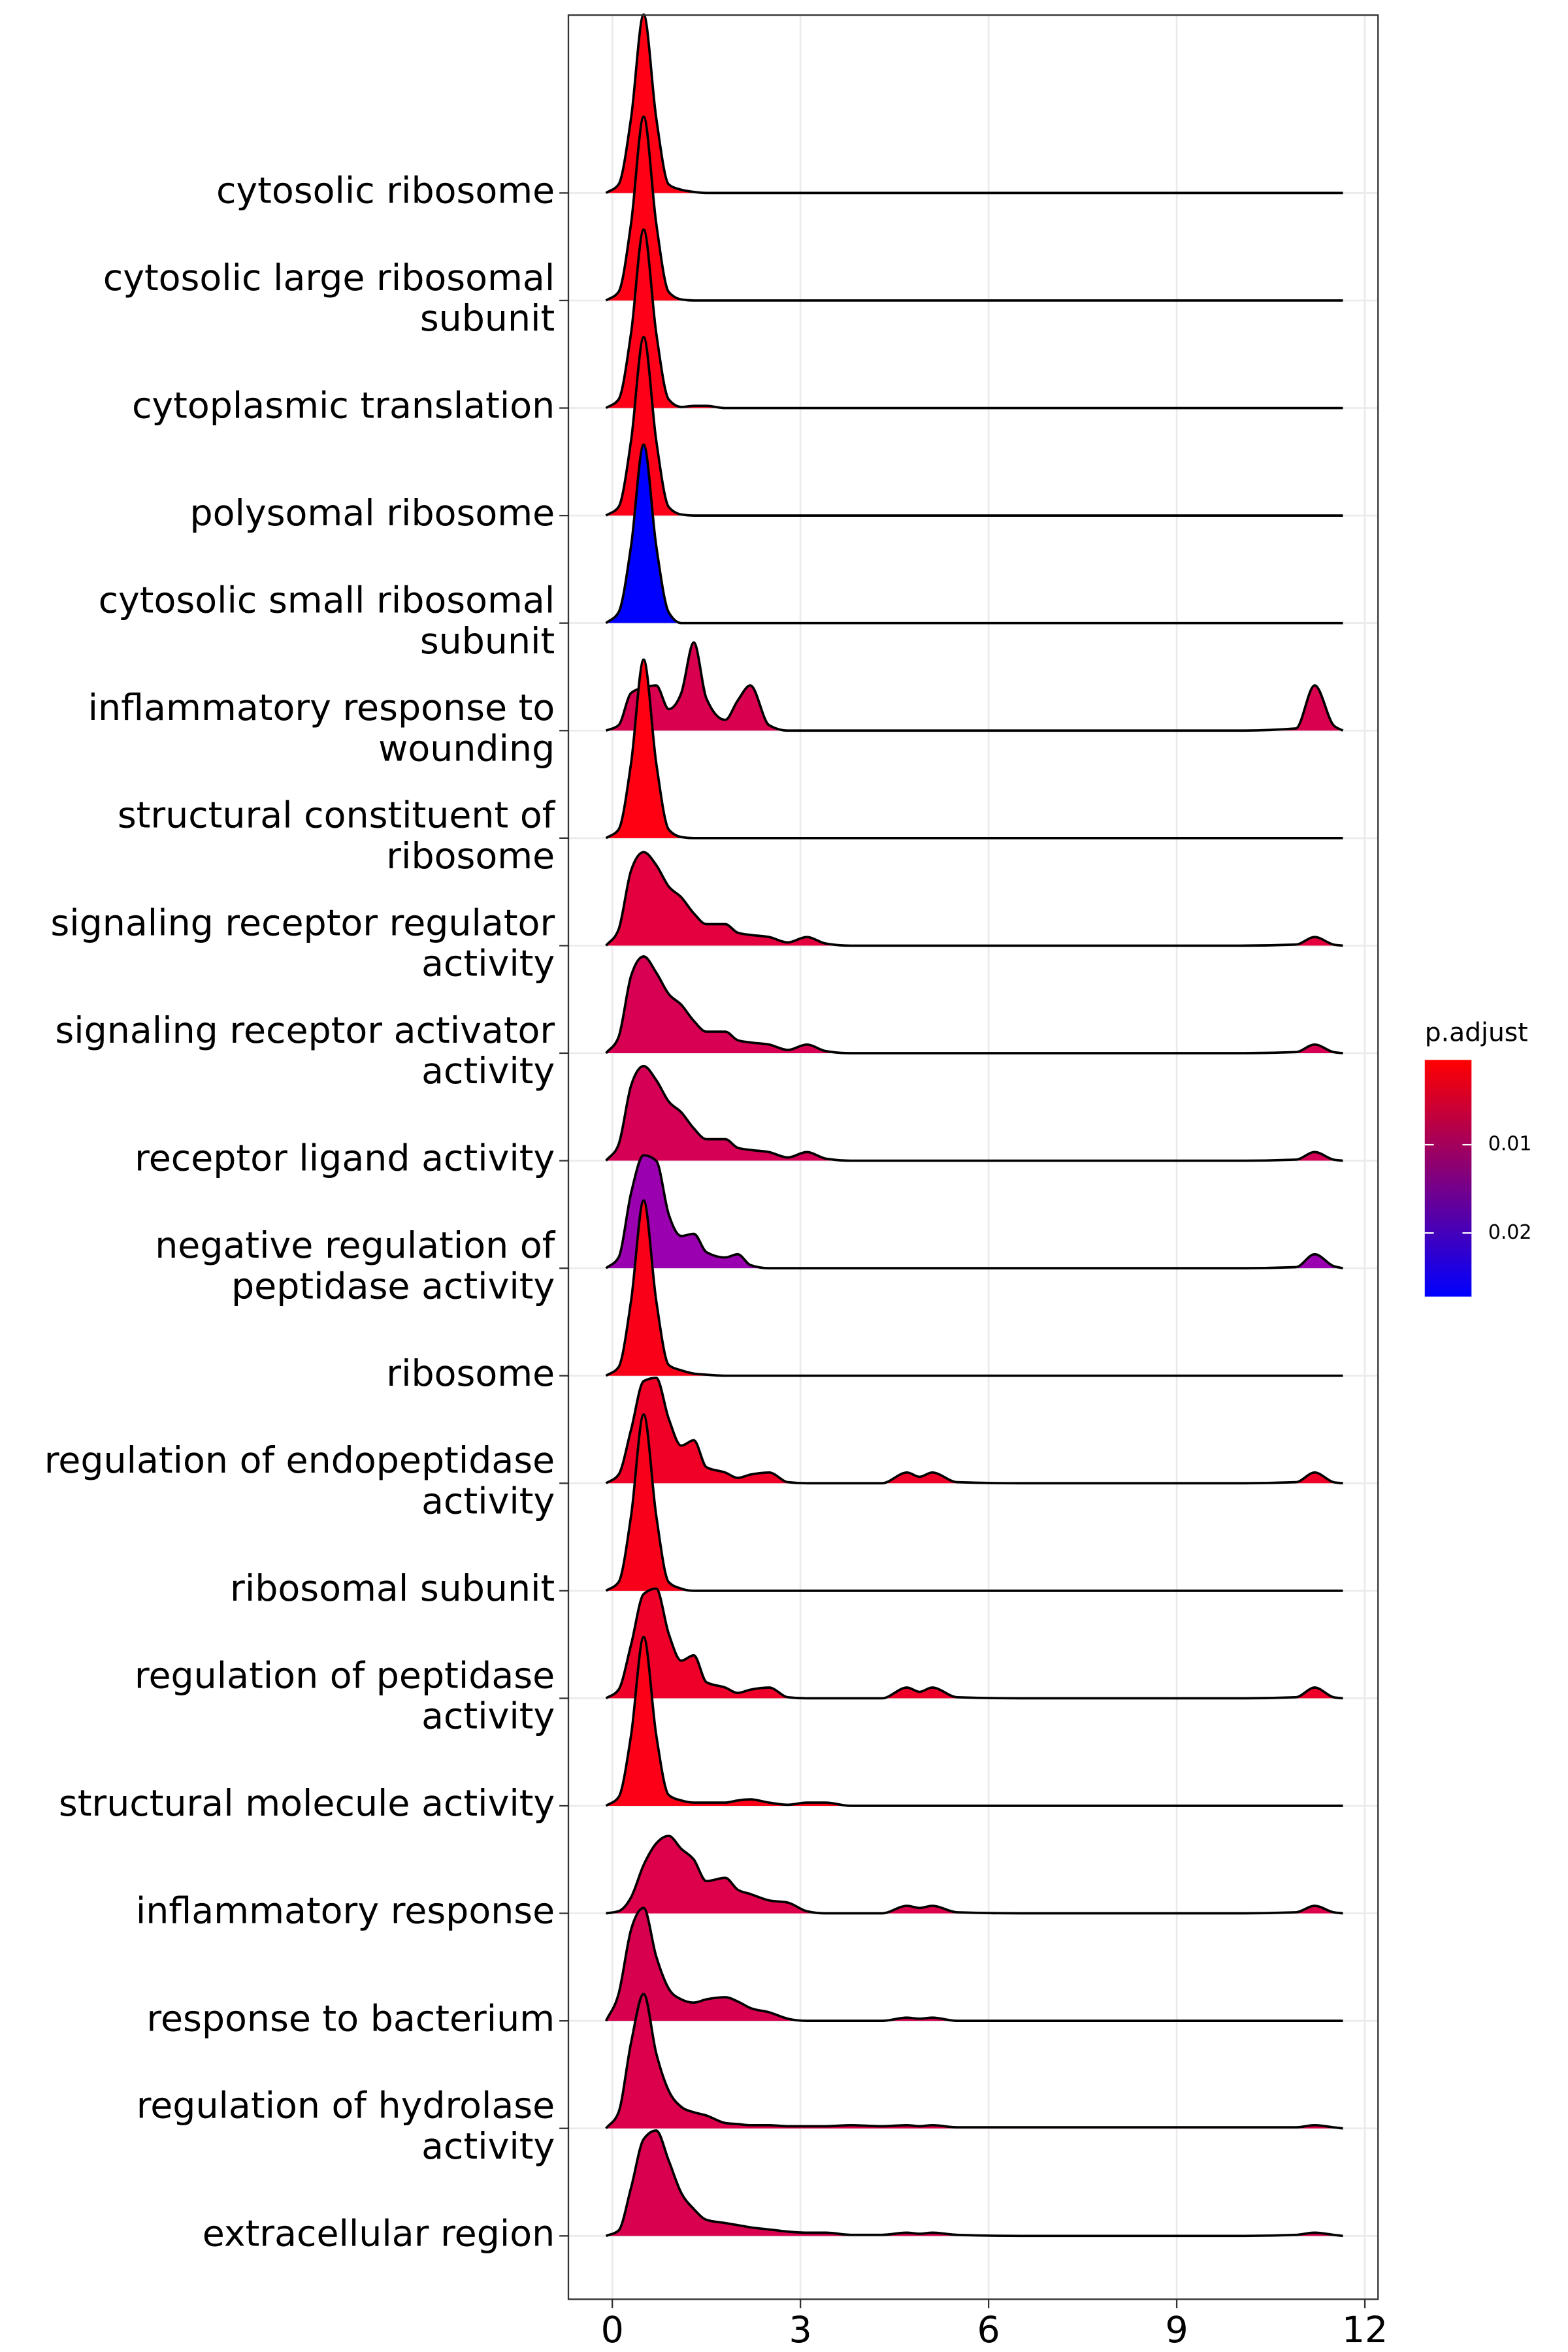 This screenshot has width=1568, height=2352. I want to click on y-tick-label: inflammatory response, so click(345, 1912).